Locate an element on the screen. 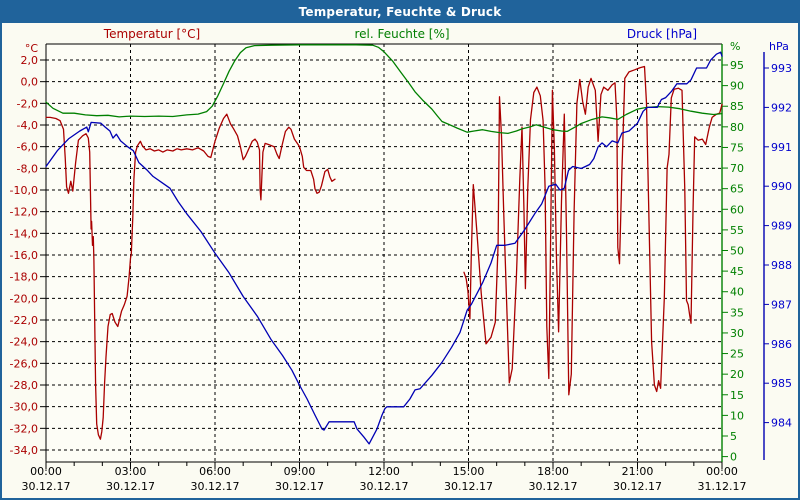  temperature-tick-label: -10,0 is located at coordinates (24, 190).